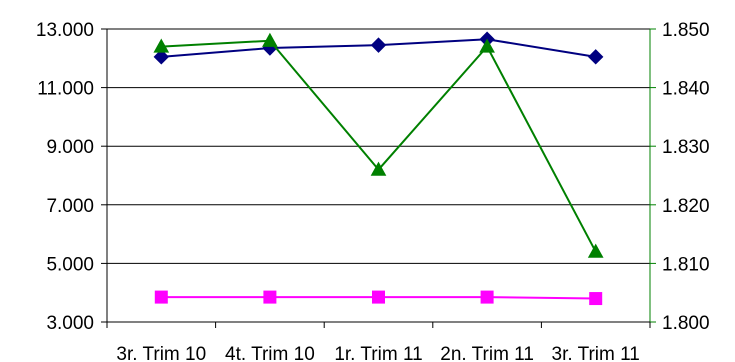  What do you see at coordinates (686, 89) in the screenshot?
I see `right-axis-tick-label: 1.840` at bounding box center [686, 89].